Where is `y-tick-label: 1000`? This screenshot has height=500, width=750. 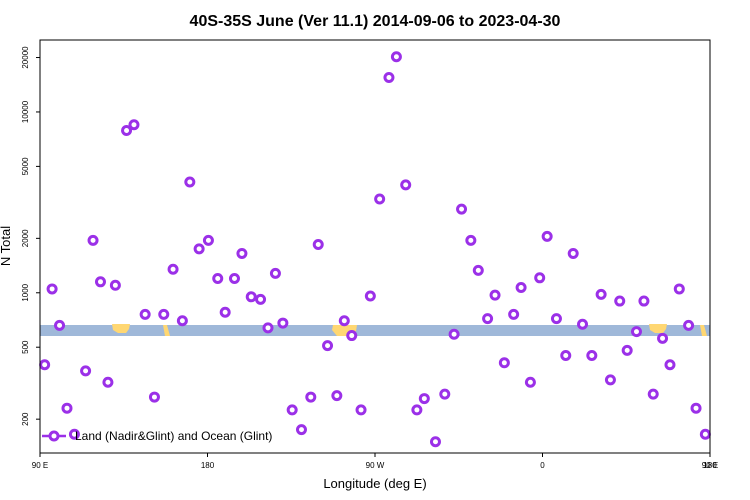 y-tick-label: 1000 is located at coordinates (25, 292).